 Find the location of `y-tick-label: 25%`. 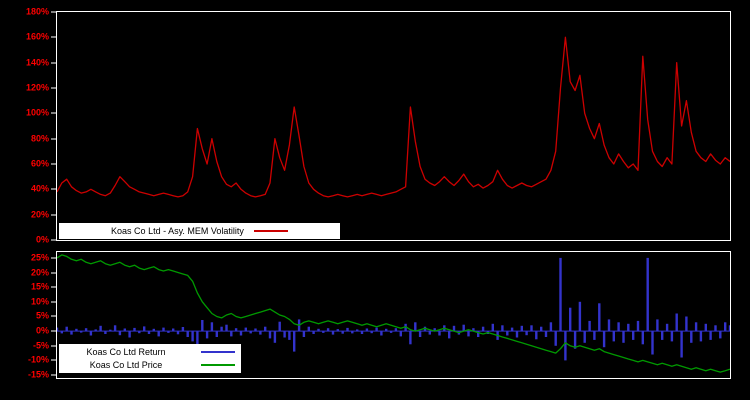

y-tick-label: 25% is located at coordinates (39, 257).